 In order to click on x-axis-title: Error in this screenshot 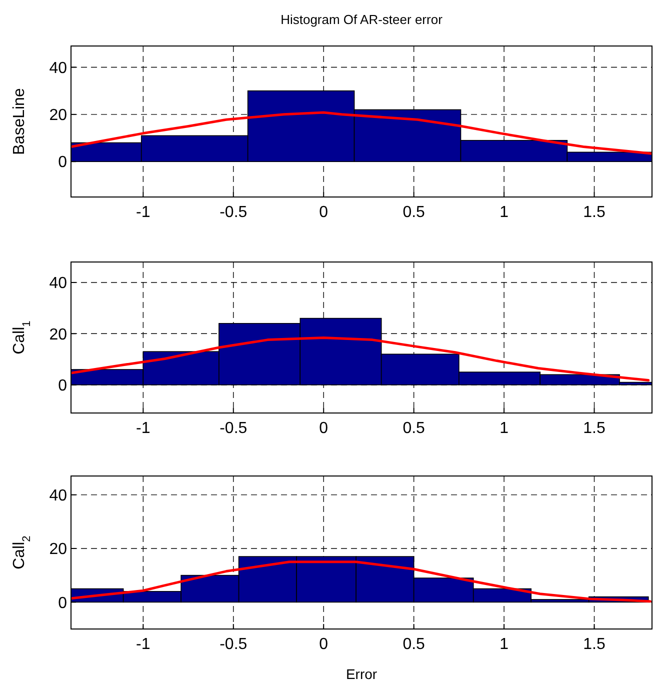, I will do `click(362, 674)`.